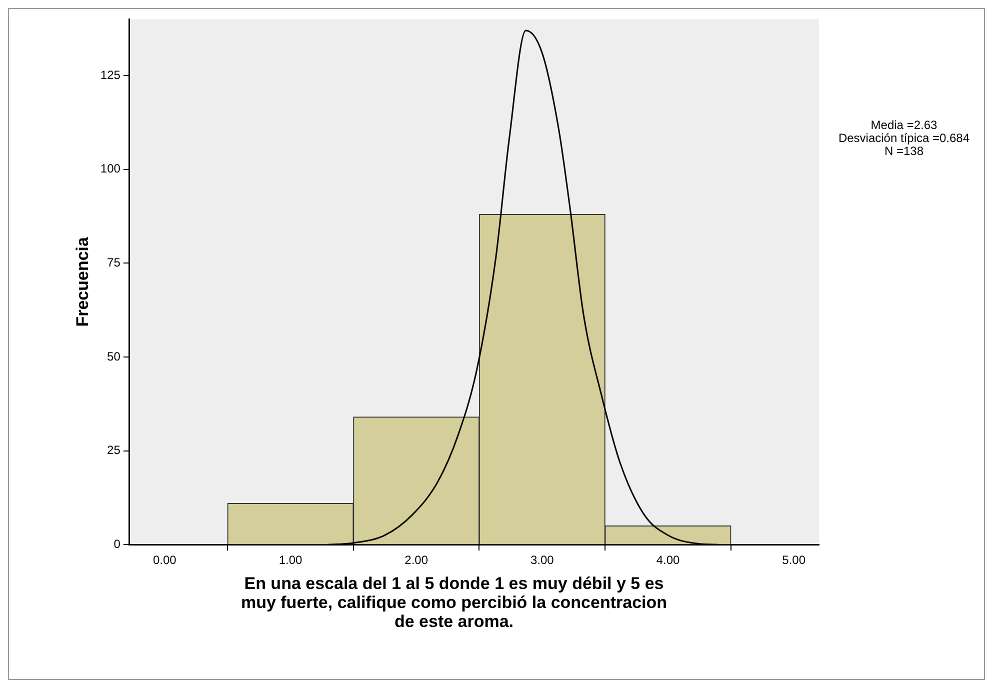 The width and height of the screenshot is (997, 693). What do you see at coordinates (110, 75) in the screenshot?
I see `y-tick-label: 125` at bounding box center [110, 75].